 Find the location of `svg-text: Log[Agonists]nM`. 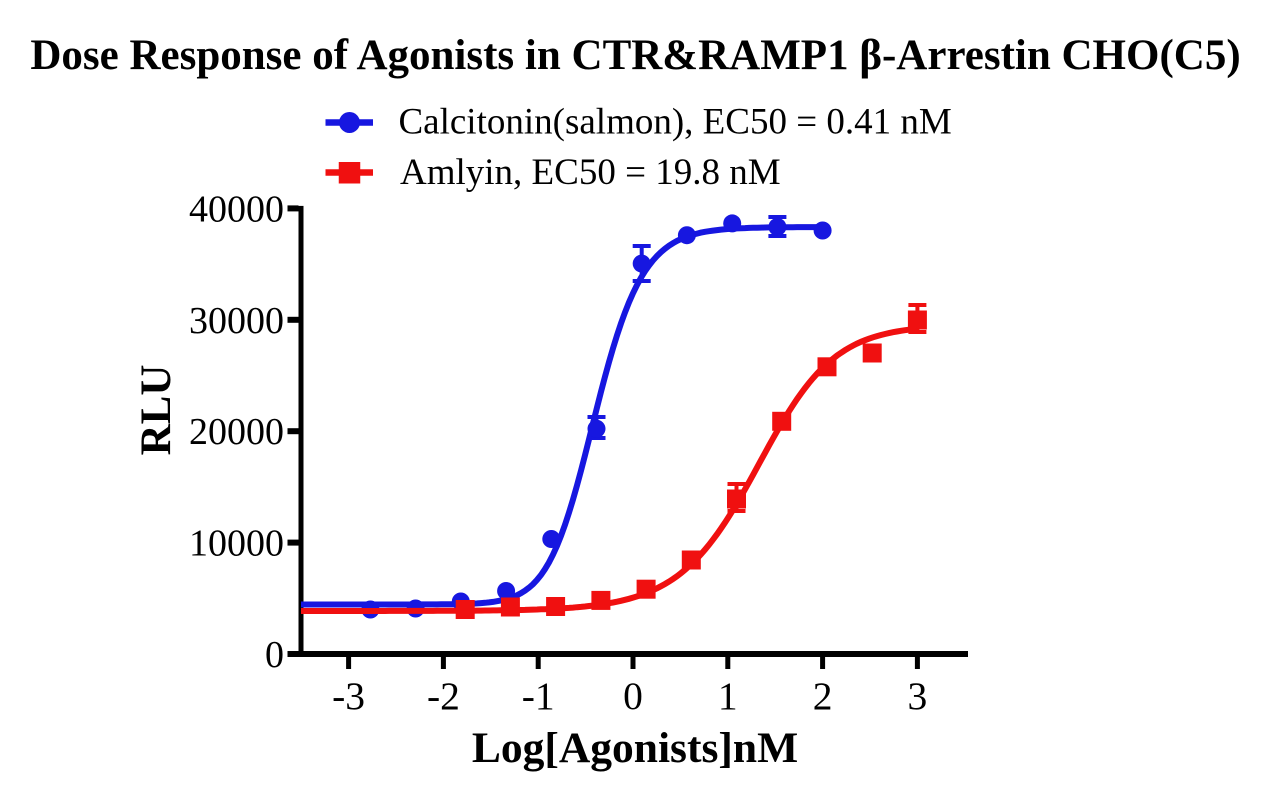

svg-text: Log[Agonists]nM is located at coordinates (635, 748).